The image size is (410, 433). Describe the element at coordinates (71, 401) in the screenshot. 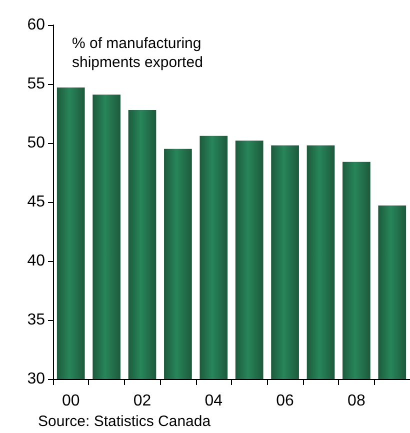

I see `x-tick-label: 00` at that location.